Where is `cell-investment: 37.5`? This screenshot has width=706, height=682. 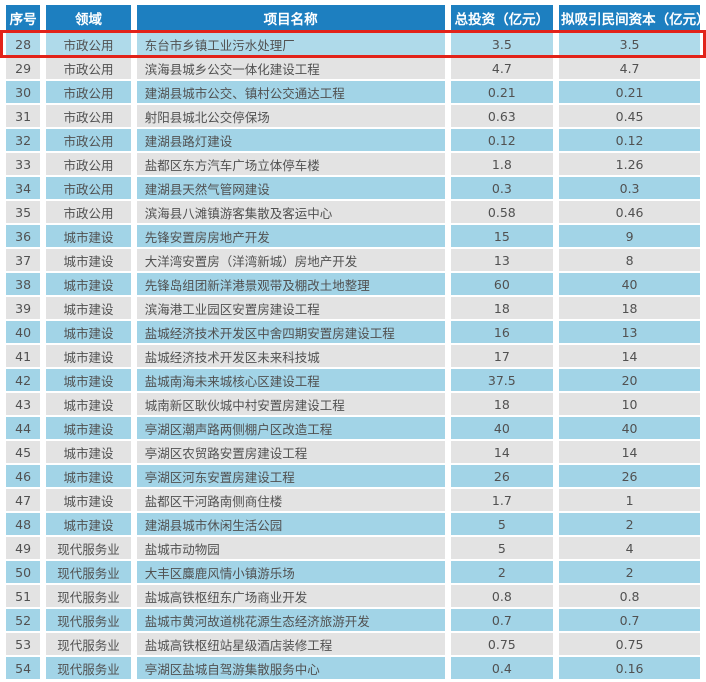
cell-investment: 37.5 is located at coordinates (502, 380).